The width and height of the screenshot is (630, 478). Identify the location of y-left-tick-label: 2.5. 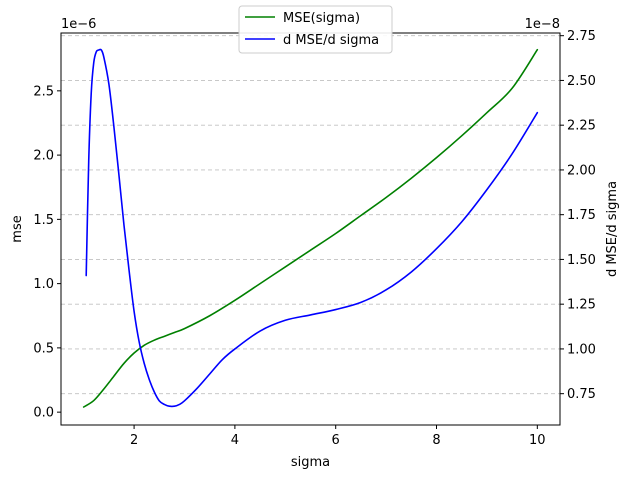
(43, 91).